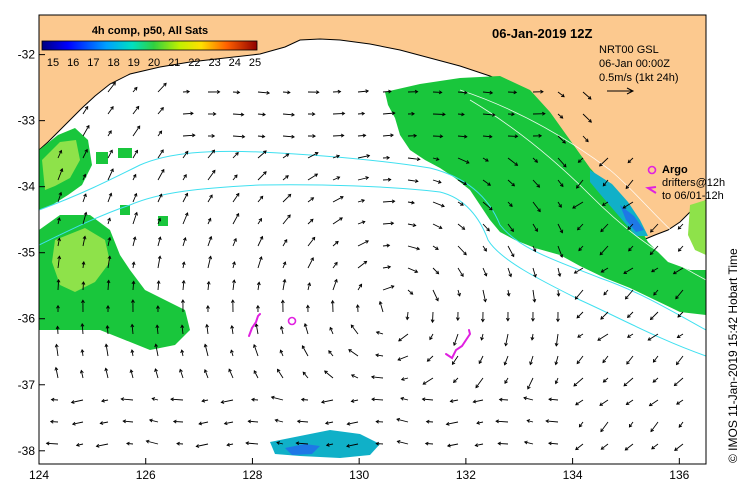 The width and height of the screenshot is (749, 496). I want to click on composite-label: 4h comp, p50, All Sats, so click(150, 31).